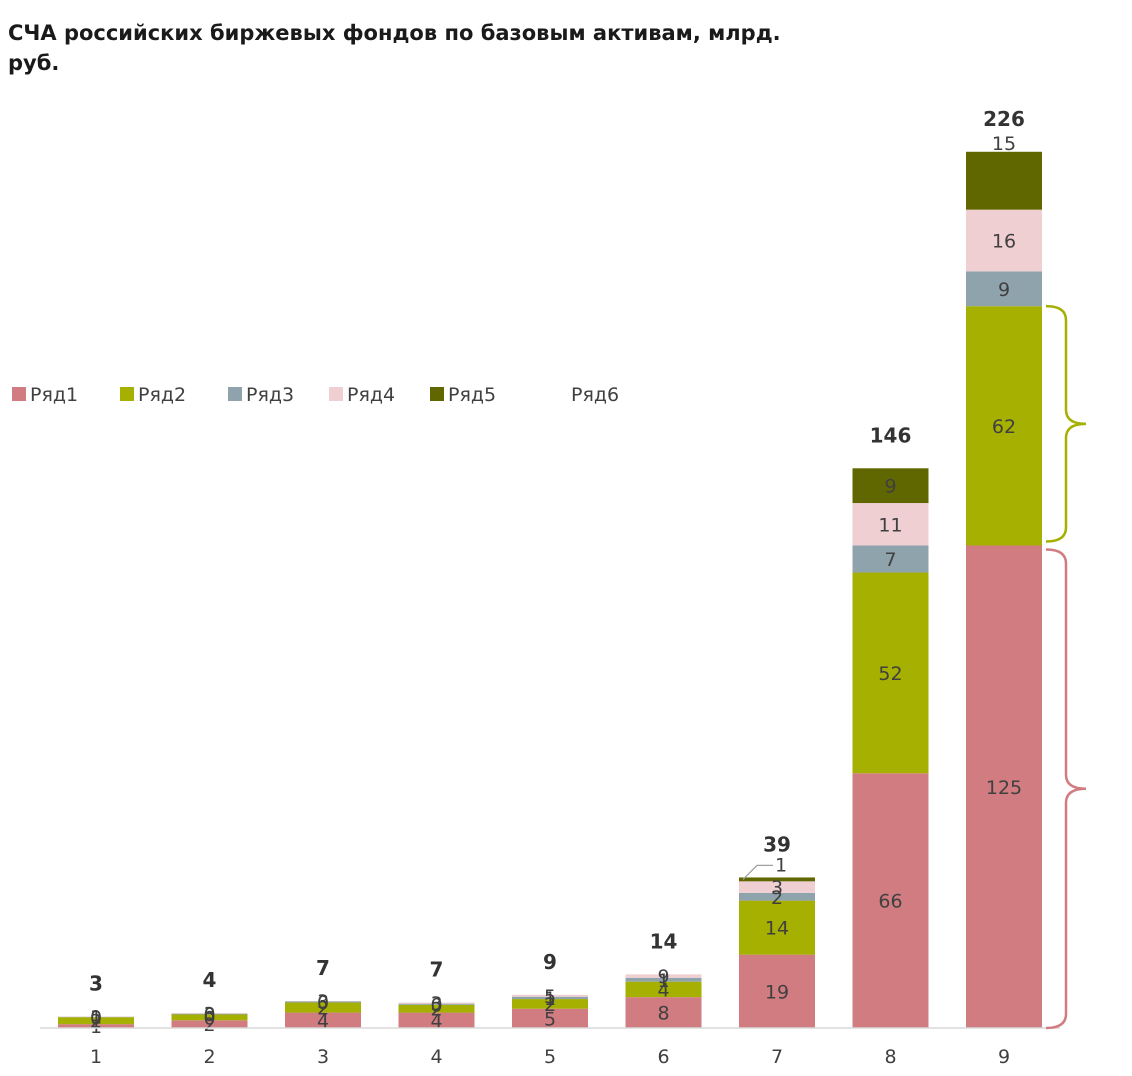 The width and height of the screenshot is (1132, 1076). I want to click on x-tick-label: 2, so click(209, 1057).